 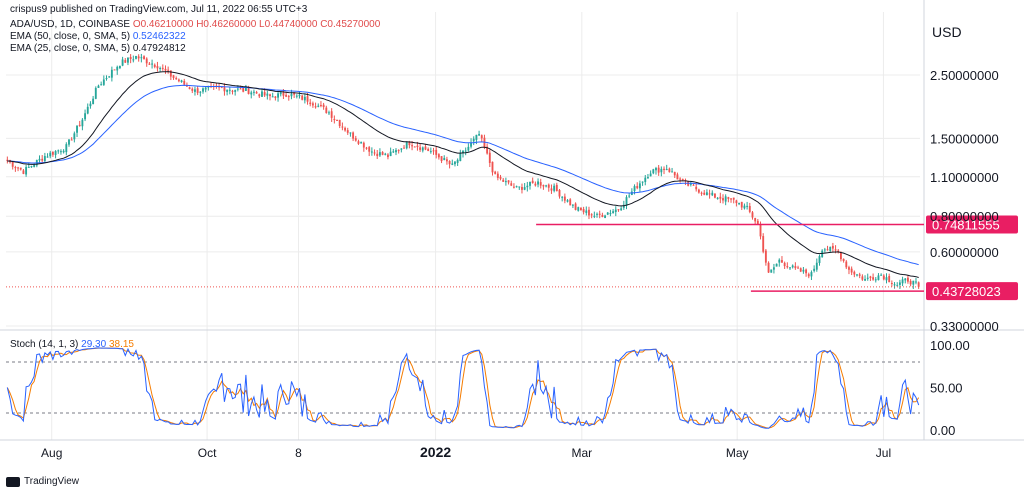 I want to click on price-tick-label: 1.50000000, so click(x=964, y=138).